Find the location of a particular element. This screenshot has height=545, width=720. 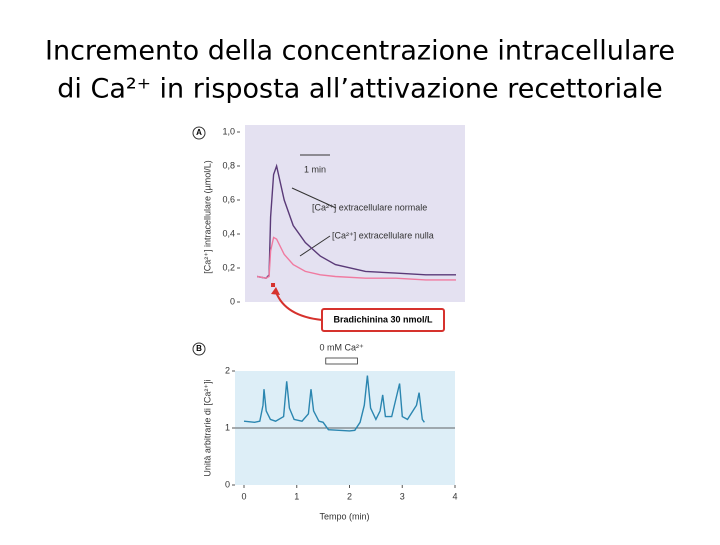

y-tick-label: 0,2 is located at coordinates (228, 267).